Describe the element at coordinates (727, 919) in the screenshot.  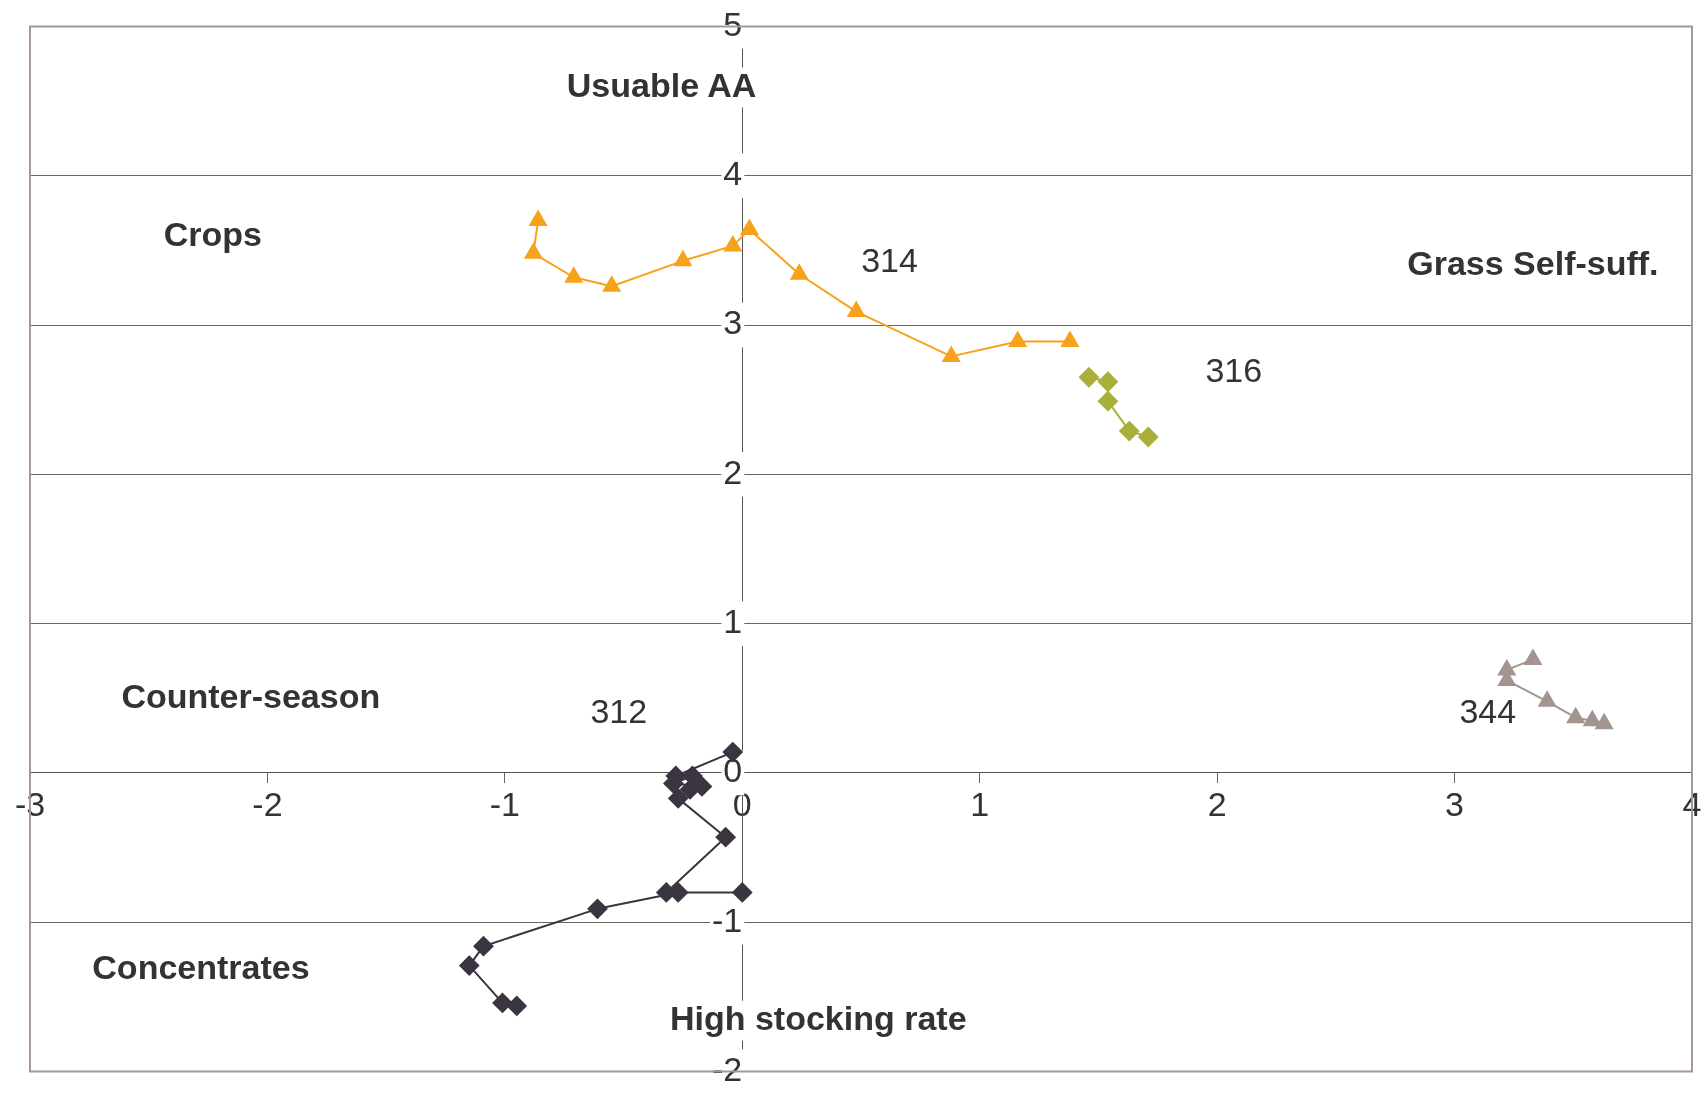
I see `y-tick-label: -1` at that location.